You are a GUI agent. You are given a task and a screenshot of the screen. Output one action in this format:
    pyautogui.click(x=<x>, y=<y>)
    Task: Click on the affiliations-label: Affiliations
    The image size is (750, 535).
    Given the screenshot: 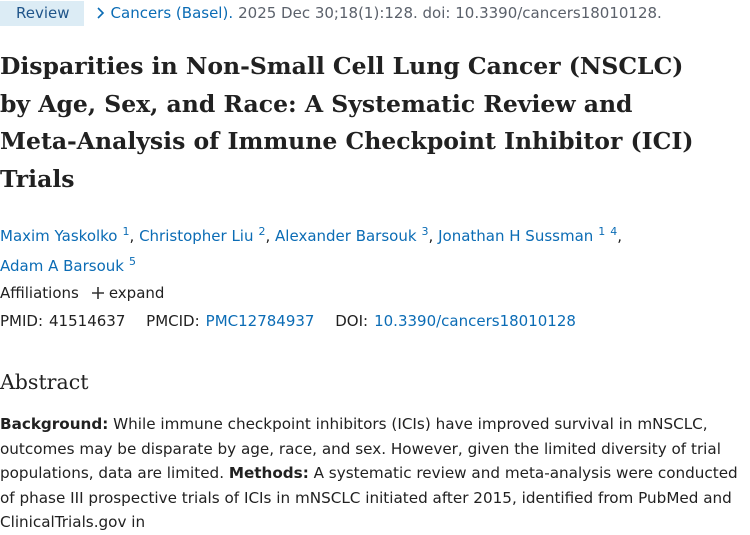 What is the action you would take?
    pyautogui.click(x=39, y=293)
    